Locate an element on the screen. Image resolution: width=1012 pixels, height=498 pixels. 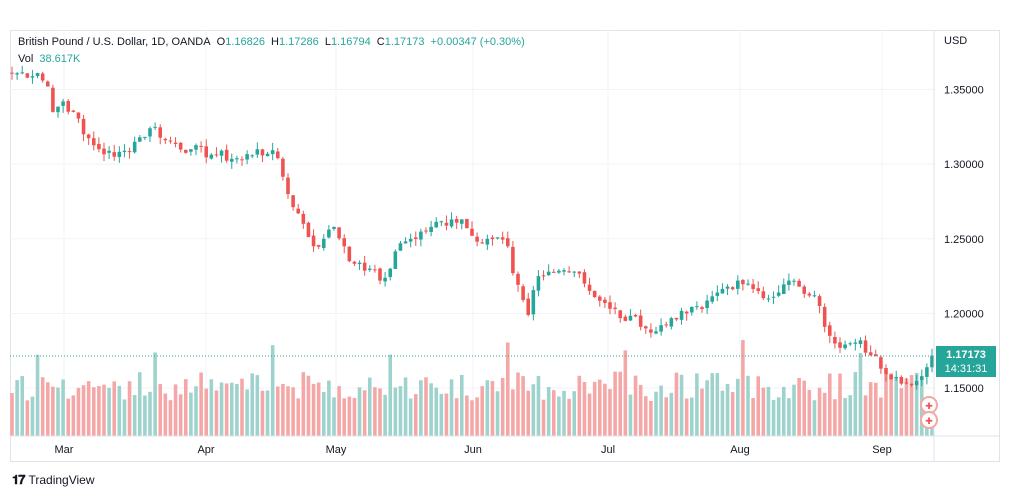
price-tick-label: 1.35000 is located at coordinates (964, 91).